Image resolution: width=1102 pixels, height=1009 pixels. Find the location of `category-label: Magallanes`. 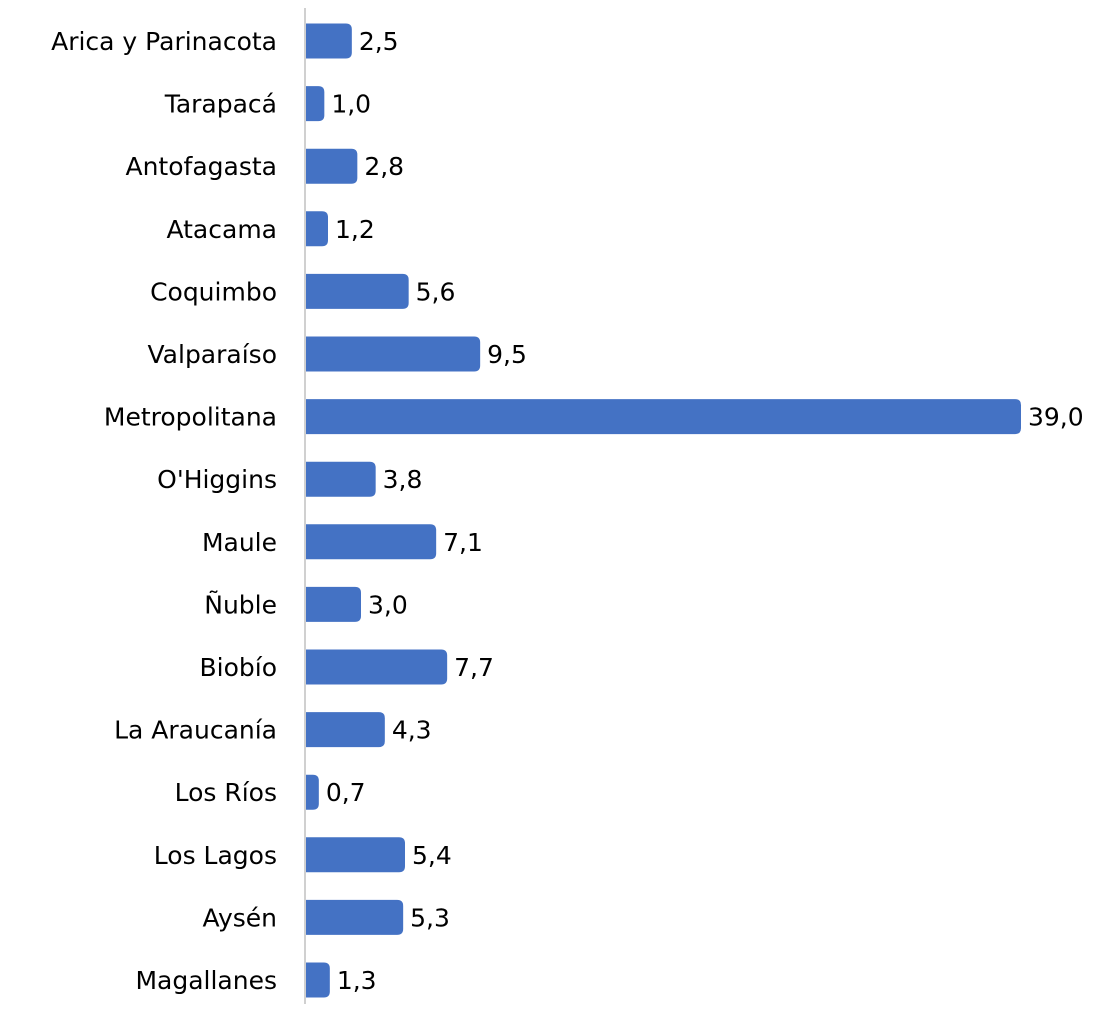

category-label: Magallanes is located at coordinates (206, 980).